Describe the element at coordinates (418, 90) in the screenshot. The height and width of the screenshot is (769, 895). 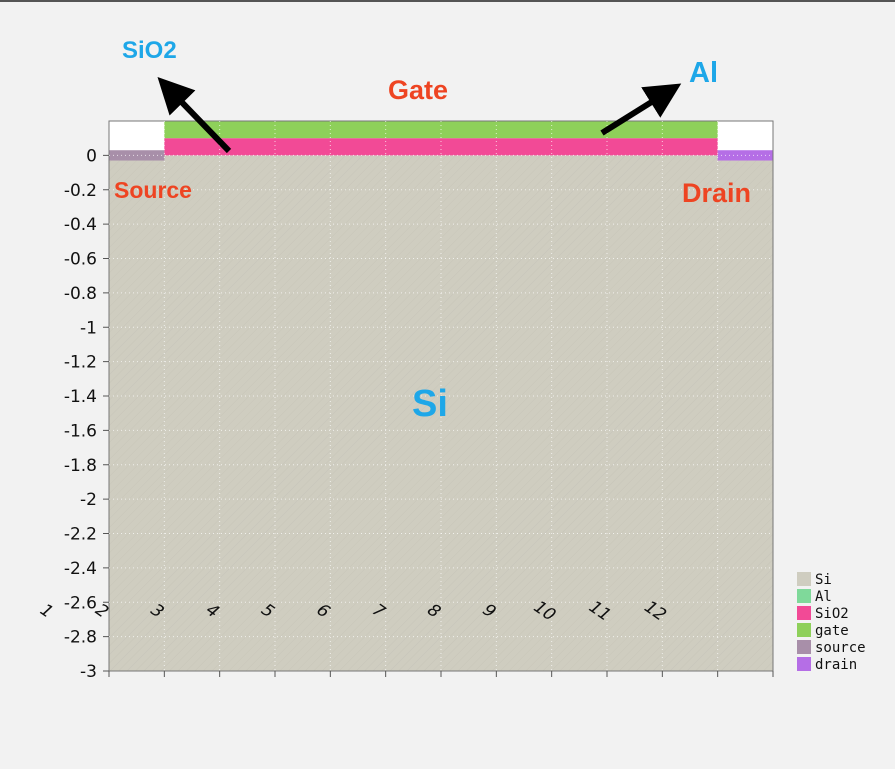
I see `gate-label: Gate` at that location.